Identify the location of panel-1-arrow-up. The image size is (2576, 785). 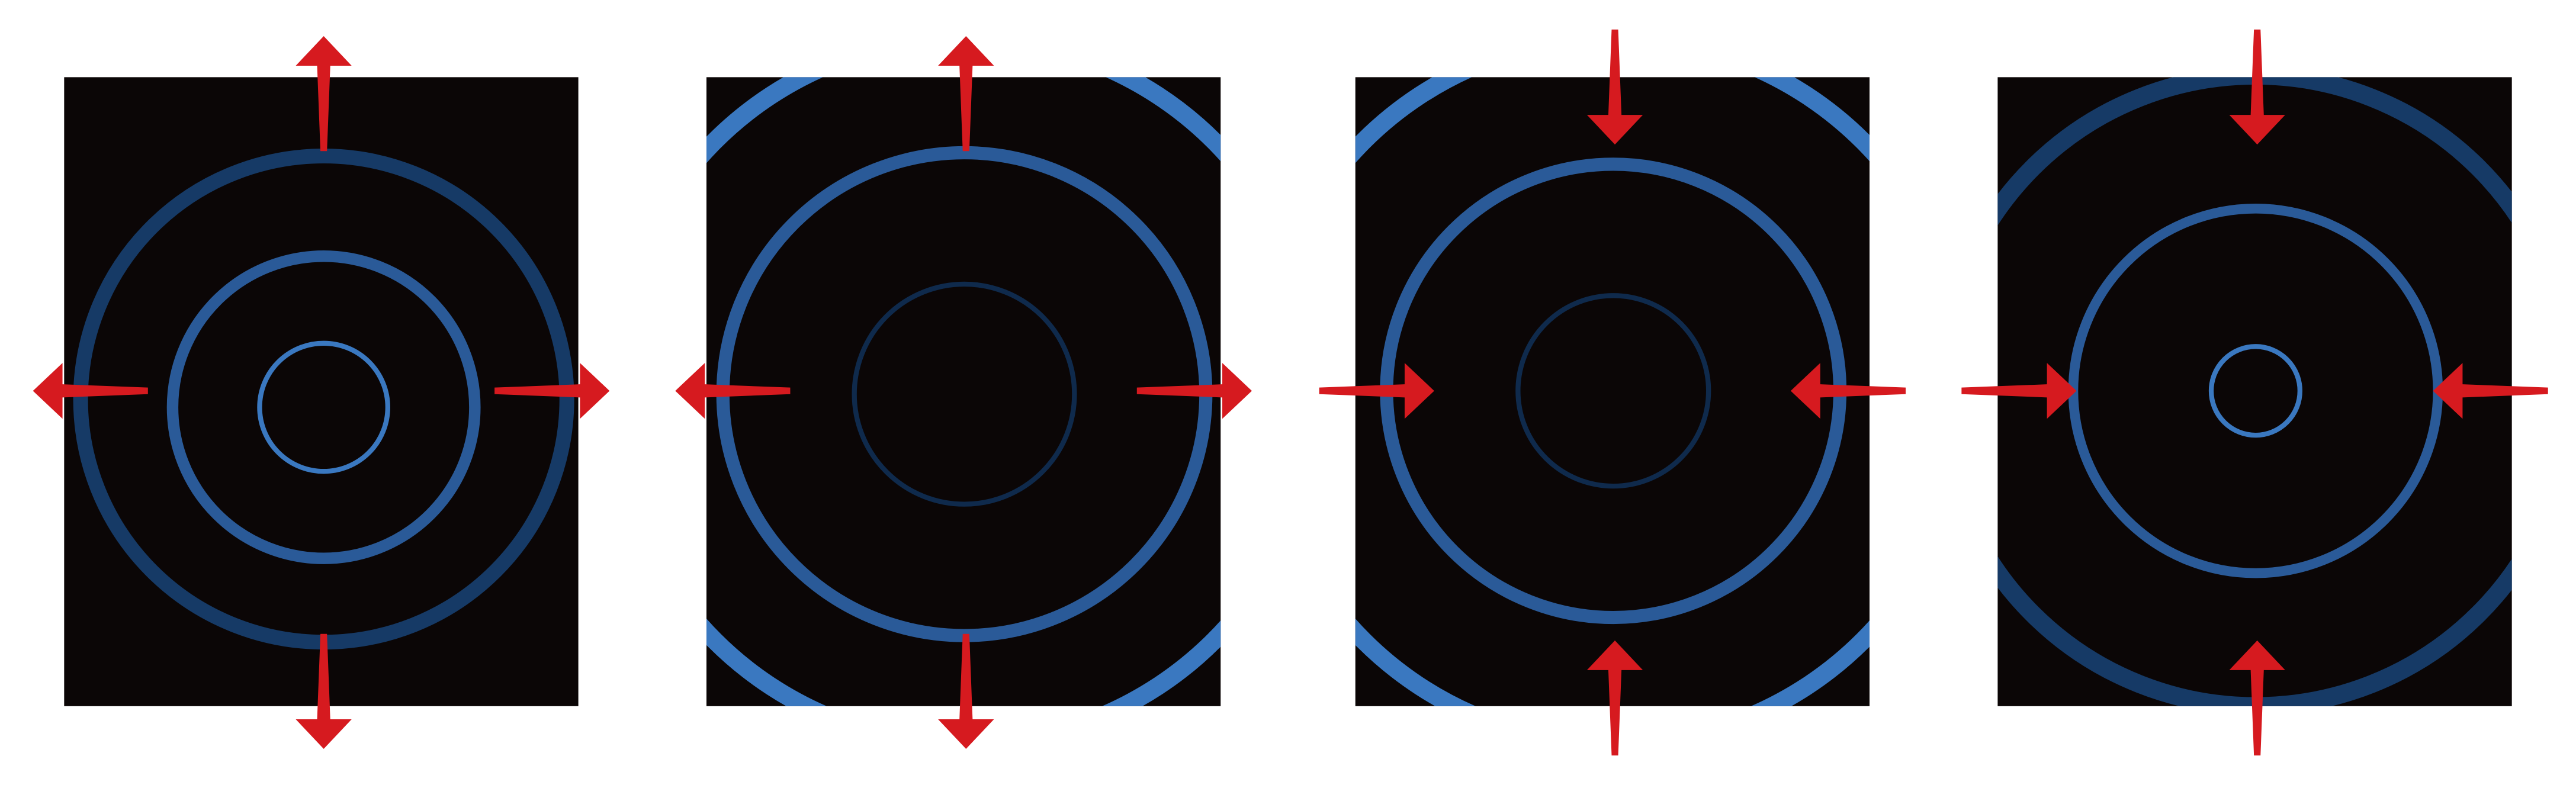
(323, 94).